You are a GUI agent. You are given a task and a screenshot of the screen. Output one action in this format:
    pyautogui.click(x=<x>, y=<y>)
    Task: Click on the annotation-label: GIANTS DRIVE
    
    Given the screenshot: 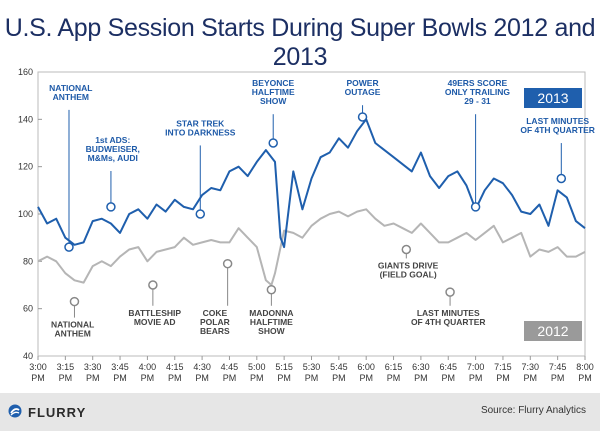 What is the action you would take?
    pyautogui.click(x=408, y=265)
    